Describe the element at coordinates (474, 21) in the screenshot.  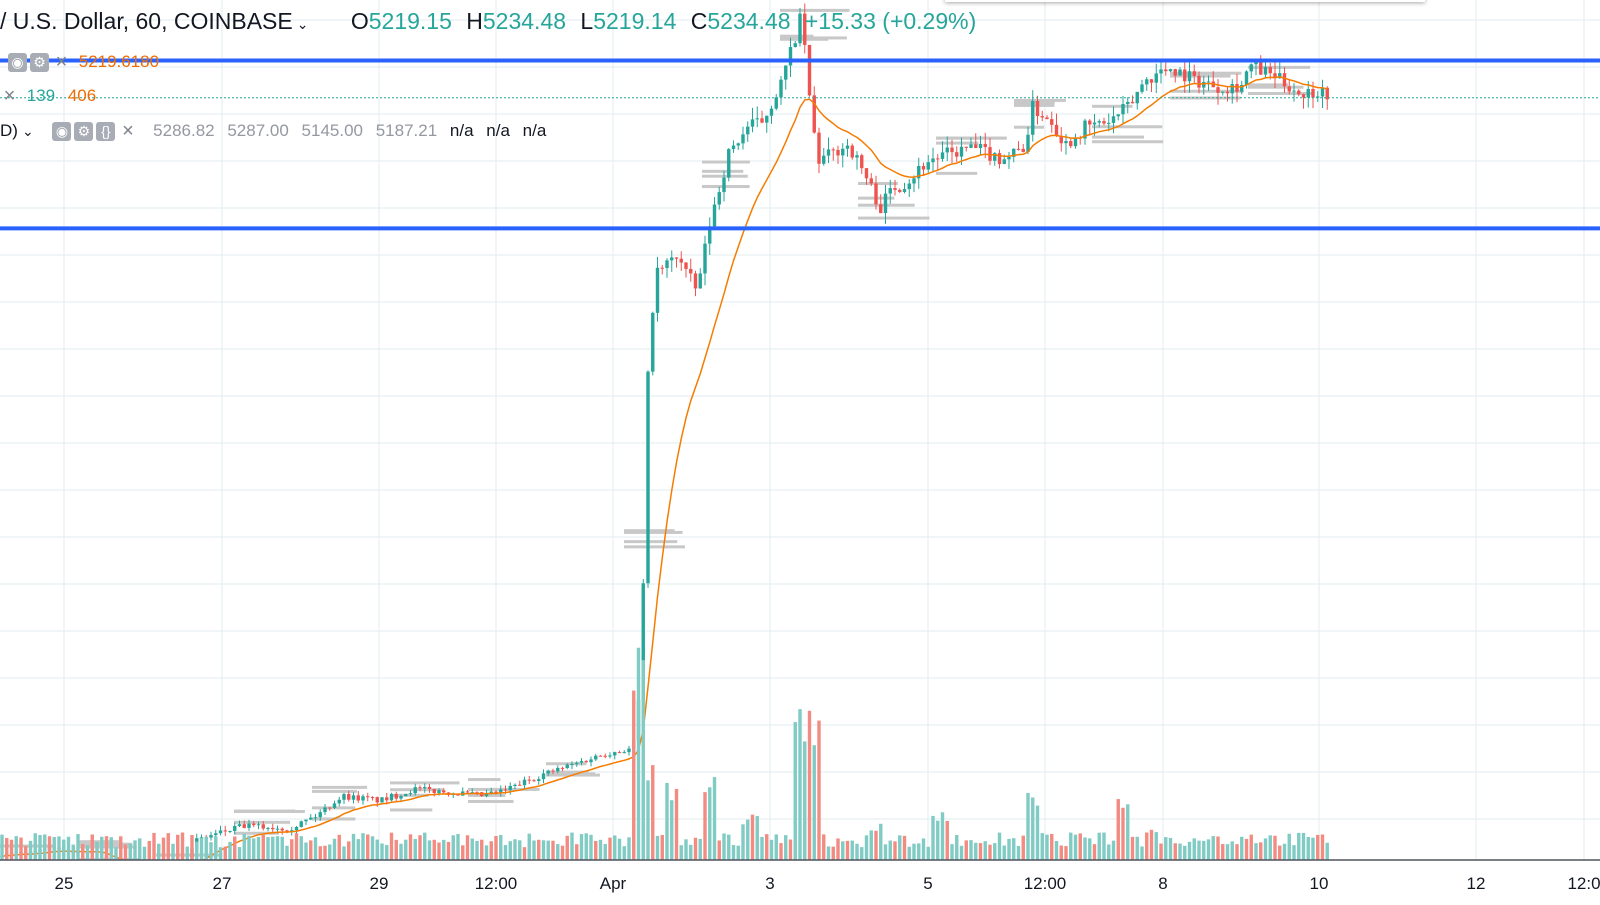
I see `high-label: H` at that location.